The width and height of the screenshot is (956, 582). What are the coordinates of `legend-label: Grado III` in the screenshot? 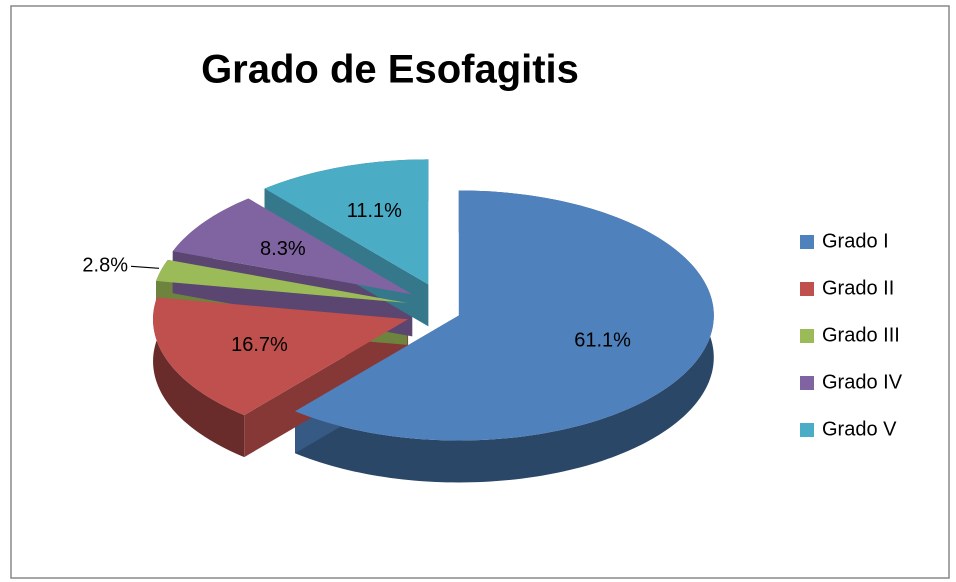 It's located at (861, 335).